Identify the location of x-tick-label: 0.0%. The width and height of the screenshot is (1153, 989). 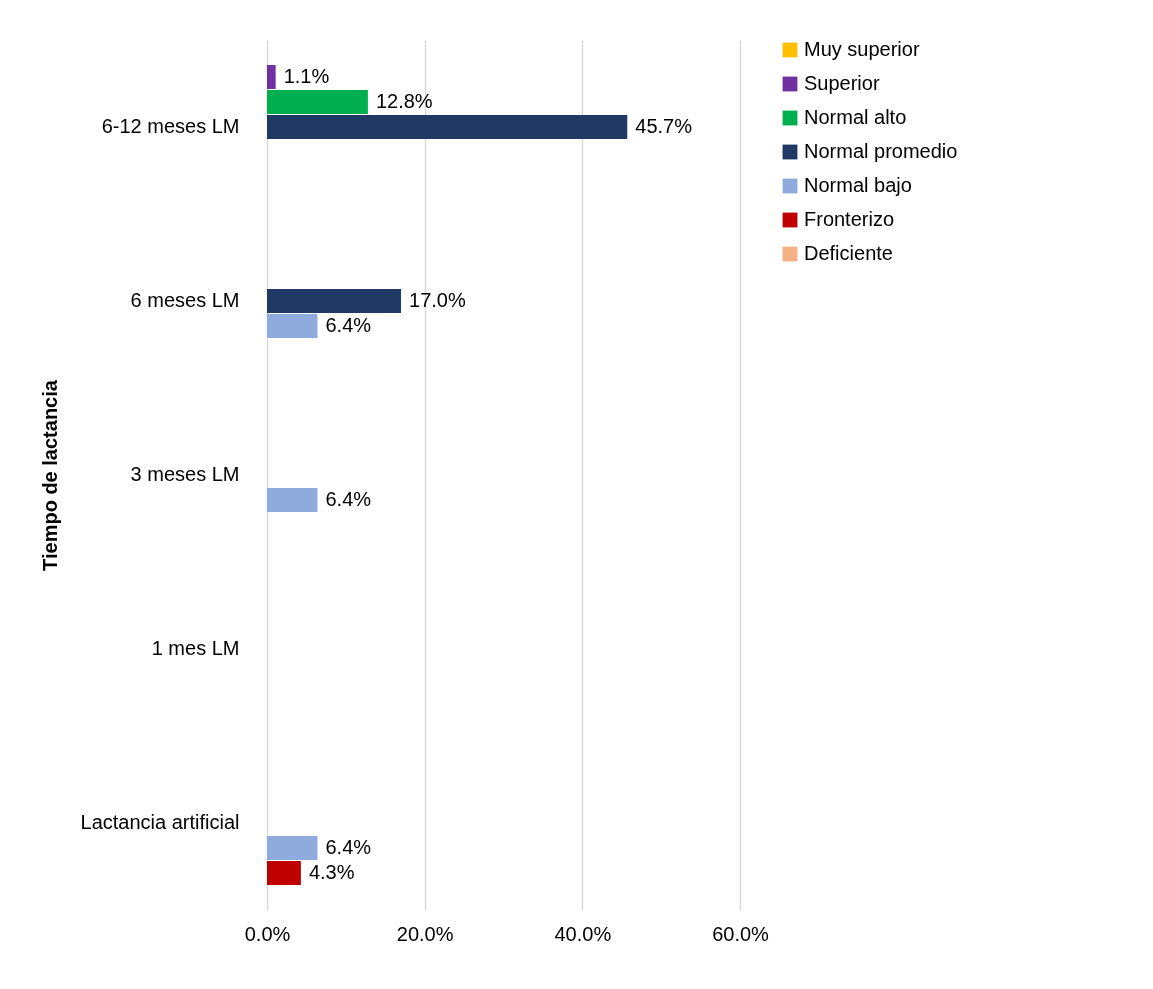
(267, 933).